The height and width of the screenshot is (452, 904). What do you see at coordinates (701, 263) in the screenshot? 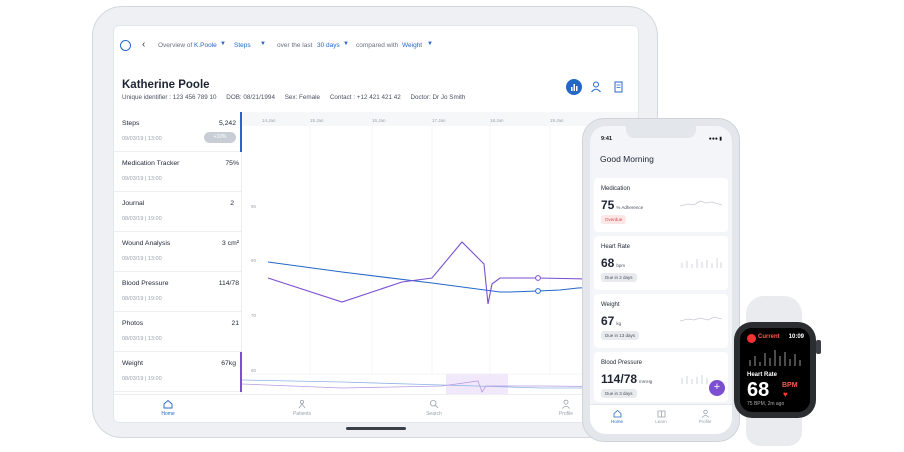
I see `bar-sparkline` at bounding box center [701, 263].